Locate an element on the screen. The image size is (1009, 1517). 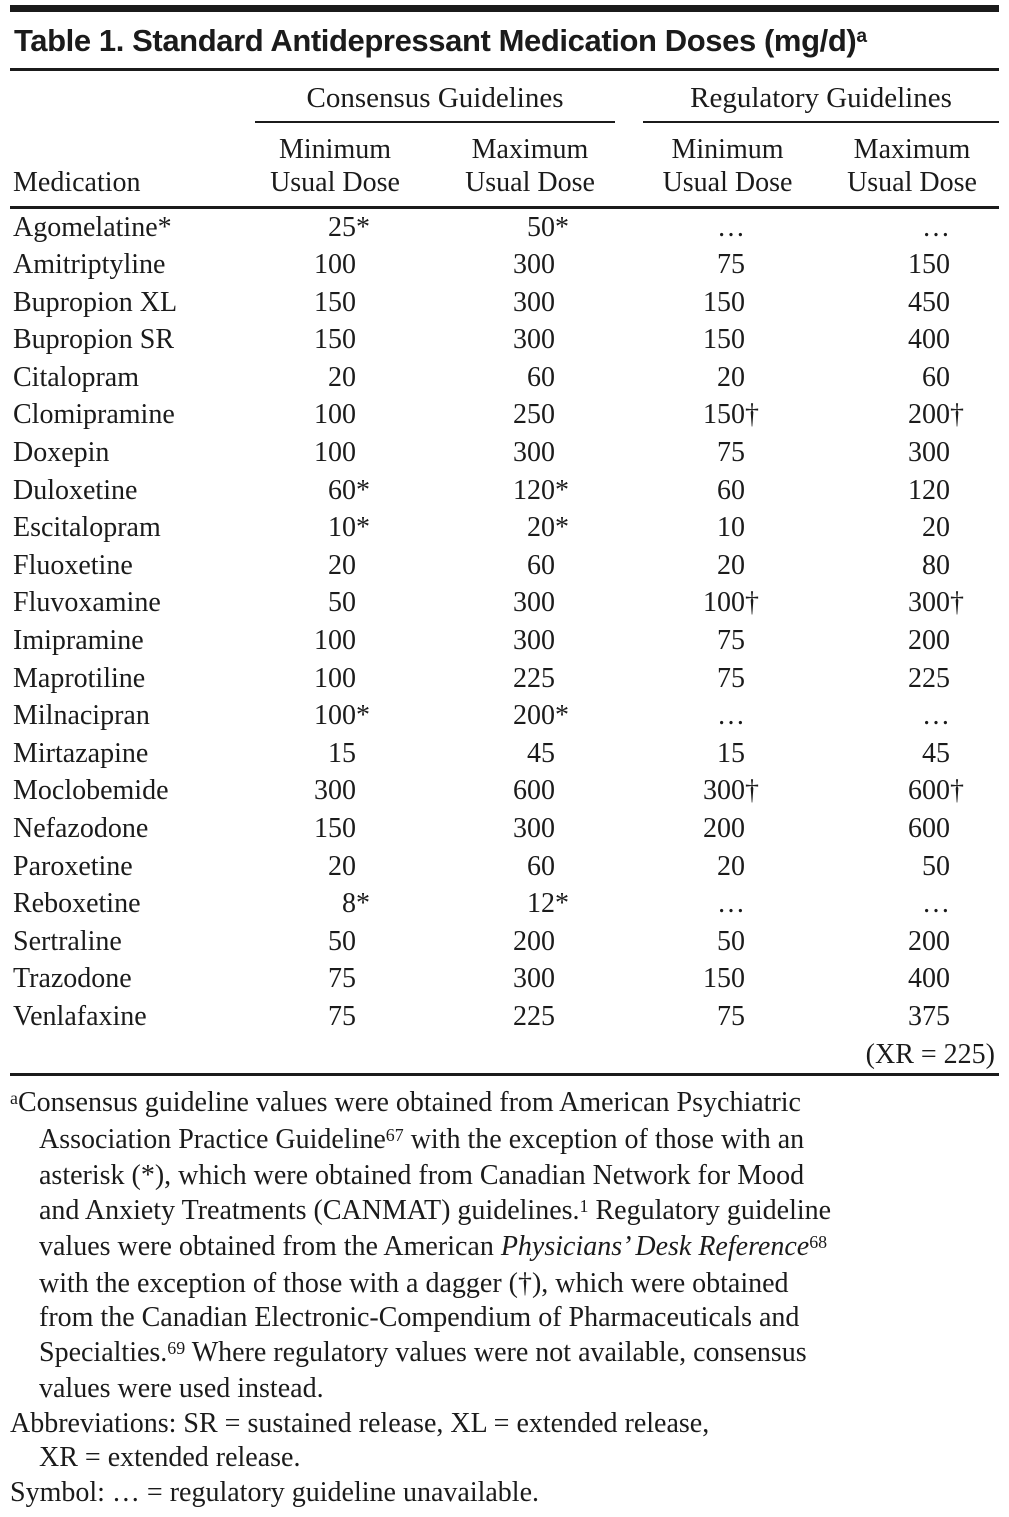
column-header-regulatory-max: Maximum Usual Dose is located at coordinates (912, 166).